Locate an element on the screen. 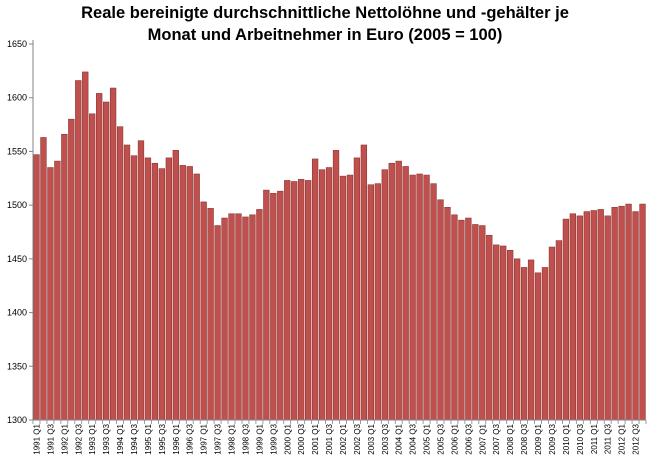 The height and width of the screenshot is (467, 650). x-tick-label-2005-q3: 2005 Q3 is located at coordinates (441, 438).